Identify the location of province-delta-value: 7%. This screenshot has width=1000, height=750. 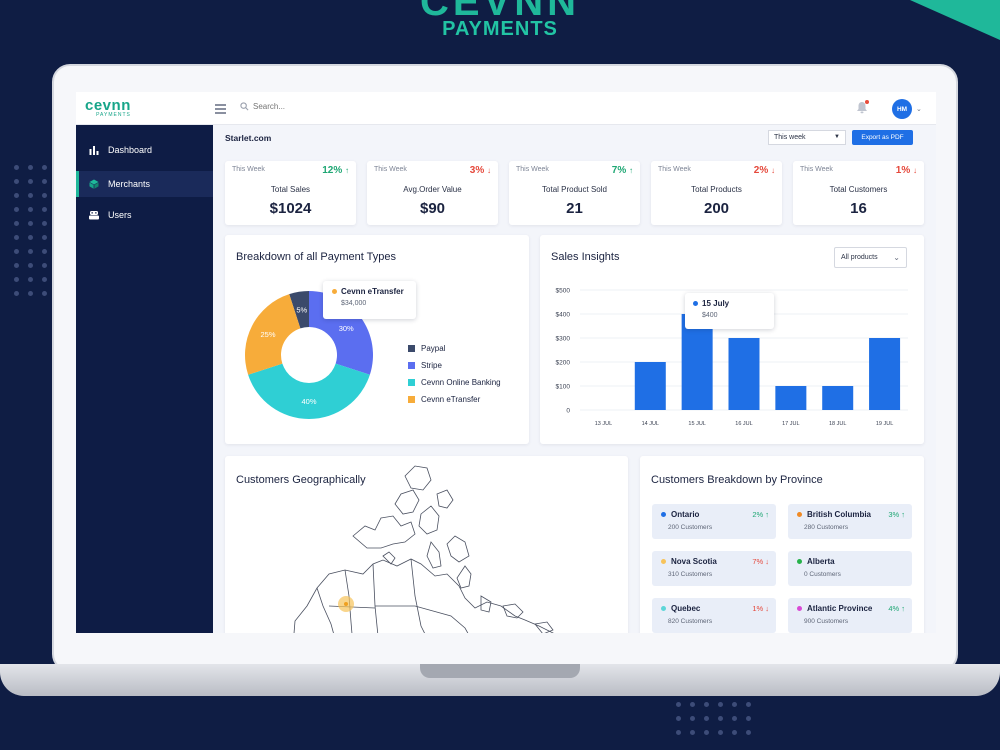
(758, 561).